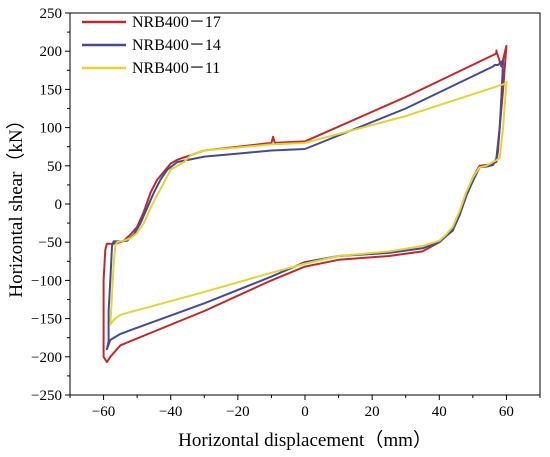 This screenshot has width=550, height=457. Describe the element at coordinates (305, 412) in the screenshot. I see `x-tick-label: 0` at that location.